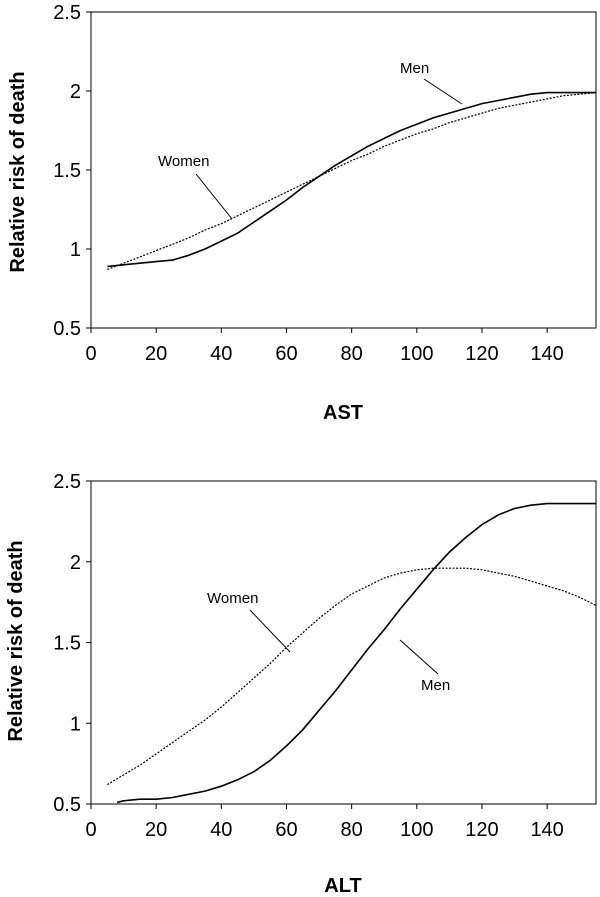 Image resolution: width=600 pixels, height=897 pixels. What do you see at coordinates (75, 92) in the screenshot?
I see `ast-y-tick-label: 2` at bounding box center [75, 92].